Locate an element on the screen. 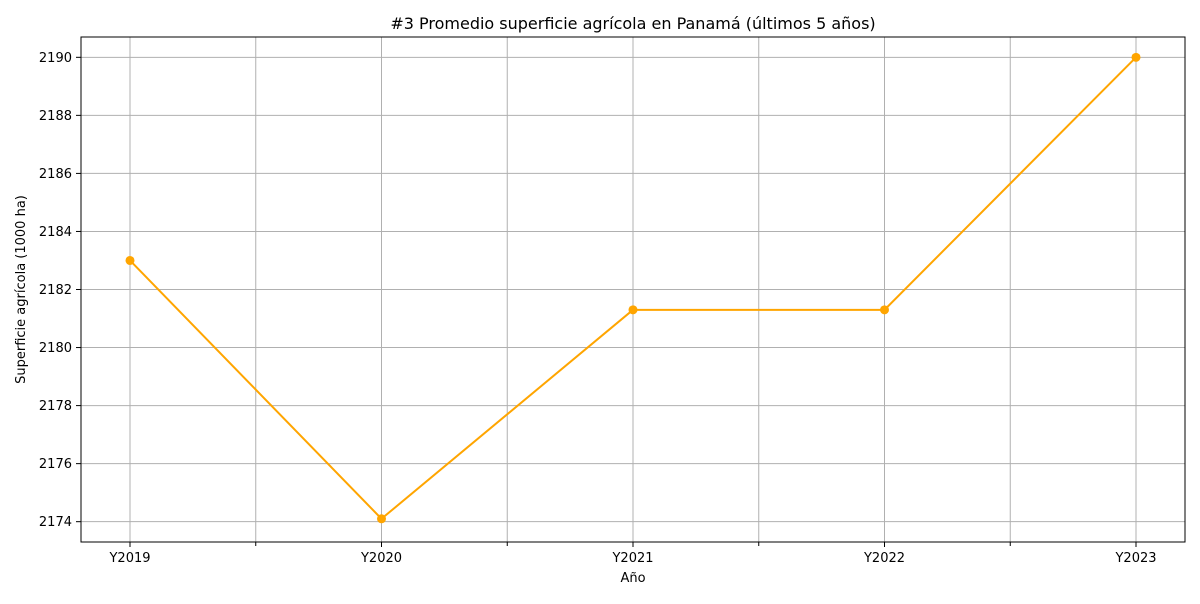 The width and height of the screenshot is (1200, 604). x-tick-label: Y2023 is located at coordinates (1135, 558).